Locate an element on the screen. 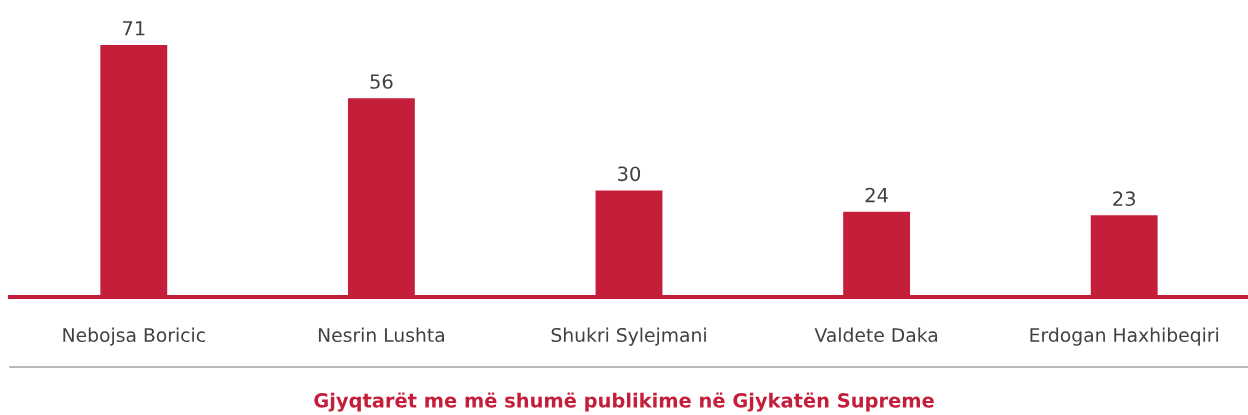 The width and height of the screenshot is (1248, 415). data-label: 30 is located at coordinates (629, 174).